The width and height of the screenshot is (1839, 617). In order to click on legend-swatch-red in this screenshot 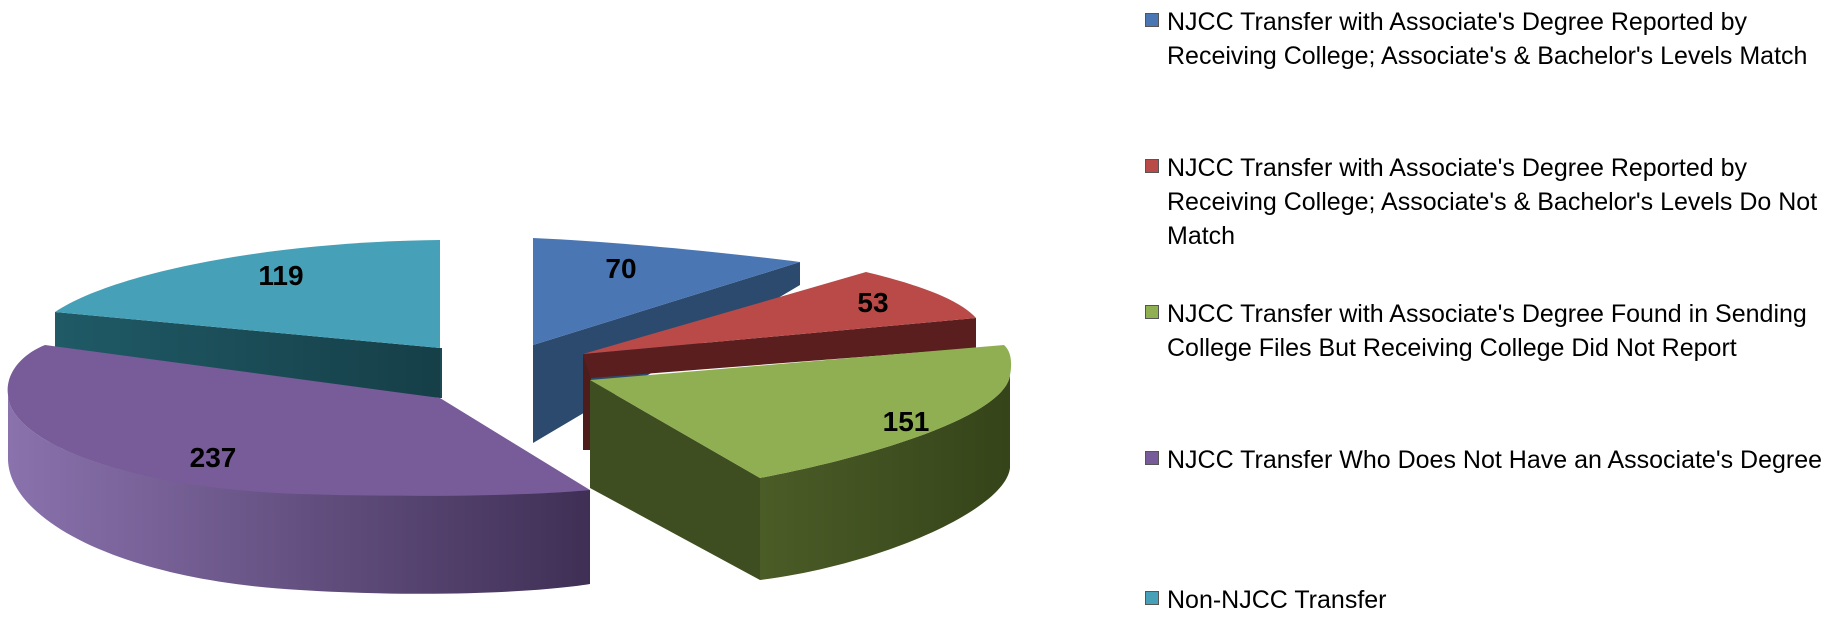, I will do `click(1152, 166)`.